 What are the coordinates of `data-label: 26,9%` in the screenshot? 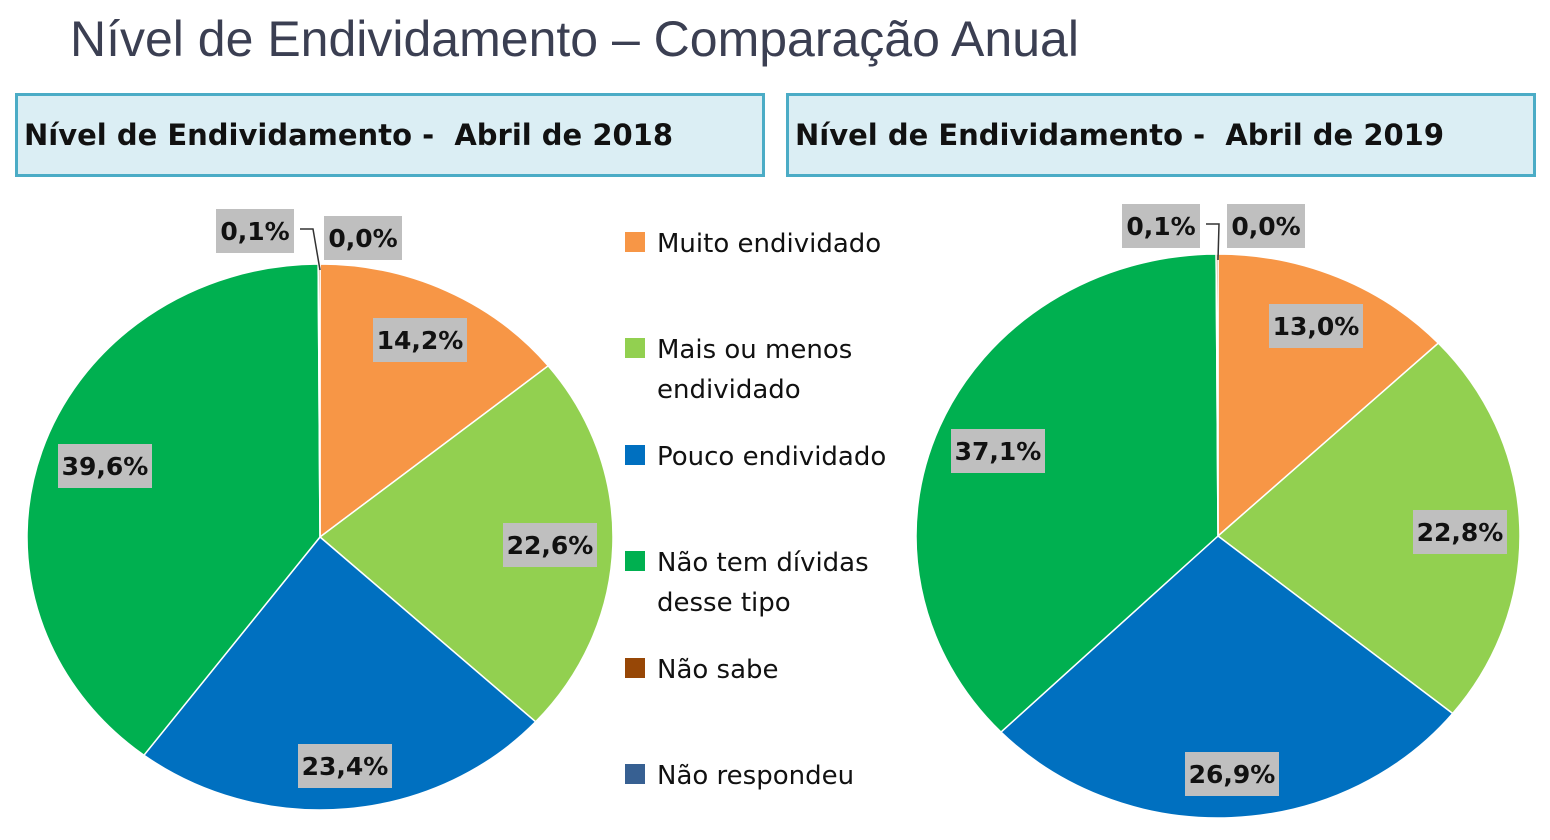 It's located at (1232, 774).